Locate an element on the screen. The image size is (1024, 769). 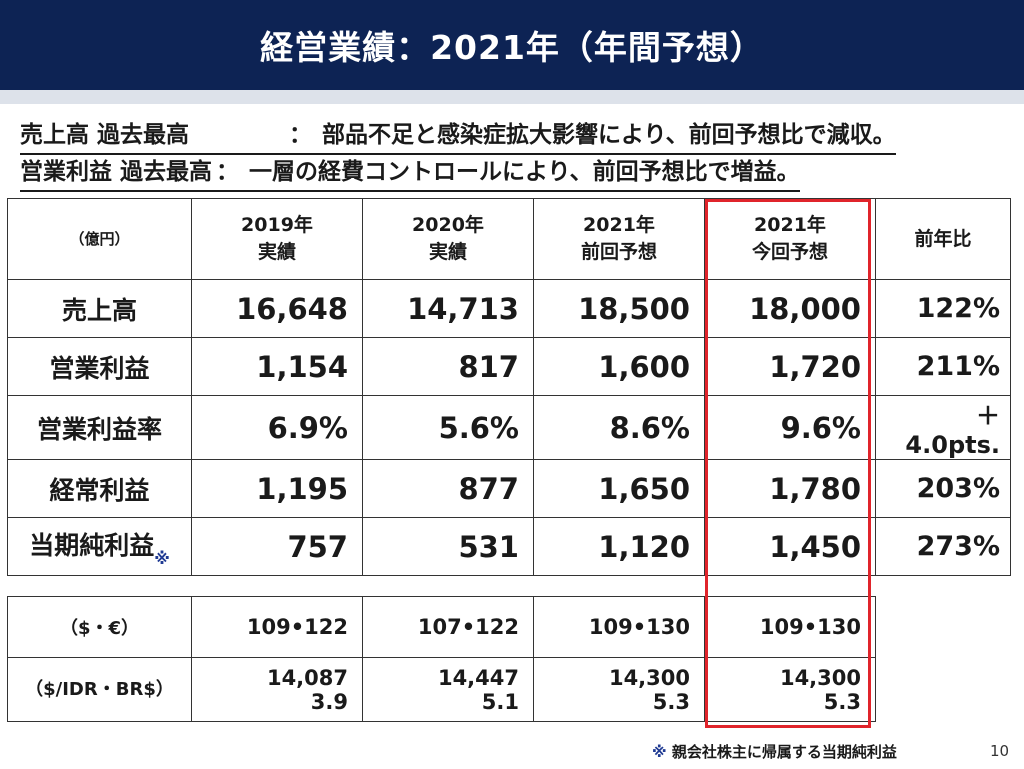
table-cell: 1,600 is located at coordinates (619, 366).